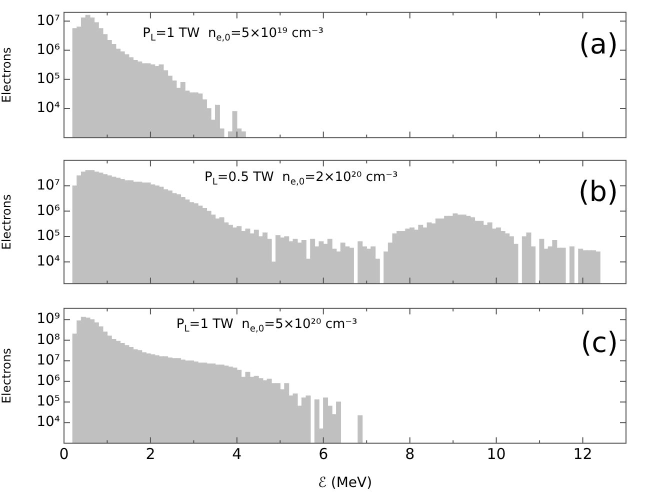 The width and height of the screenshot is (648, 500). I want to click on annotation: (a), so click(598, 43).